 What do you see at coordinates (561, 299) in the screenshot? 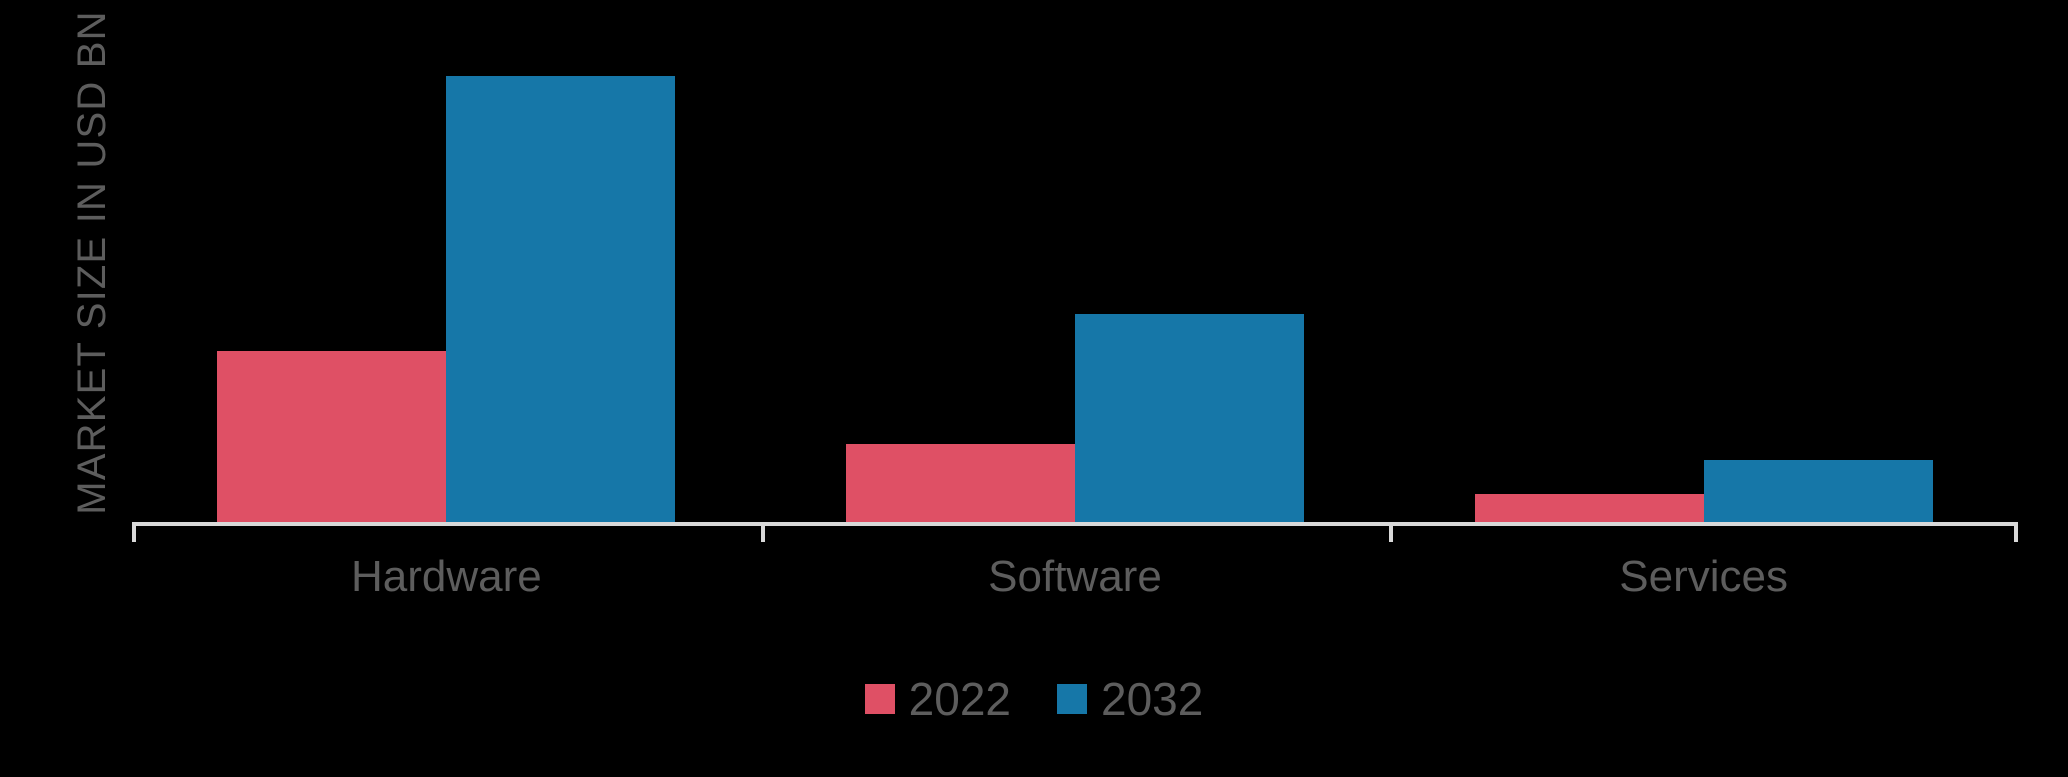
I see `bar-hardware-2032` at bounding box center [561, 299].